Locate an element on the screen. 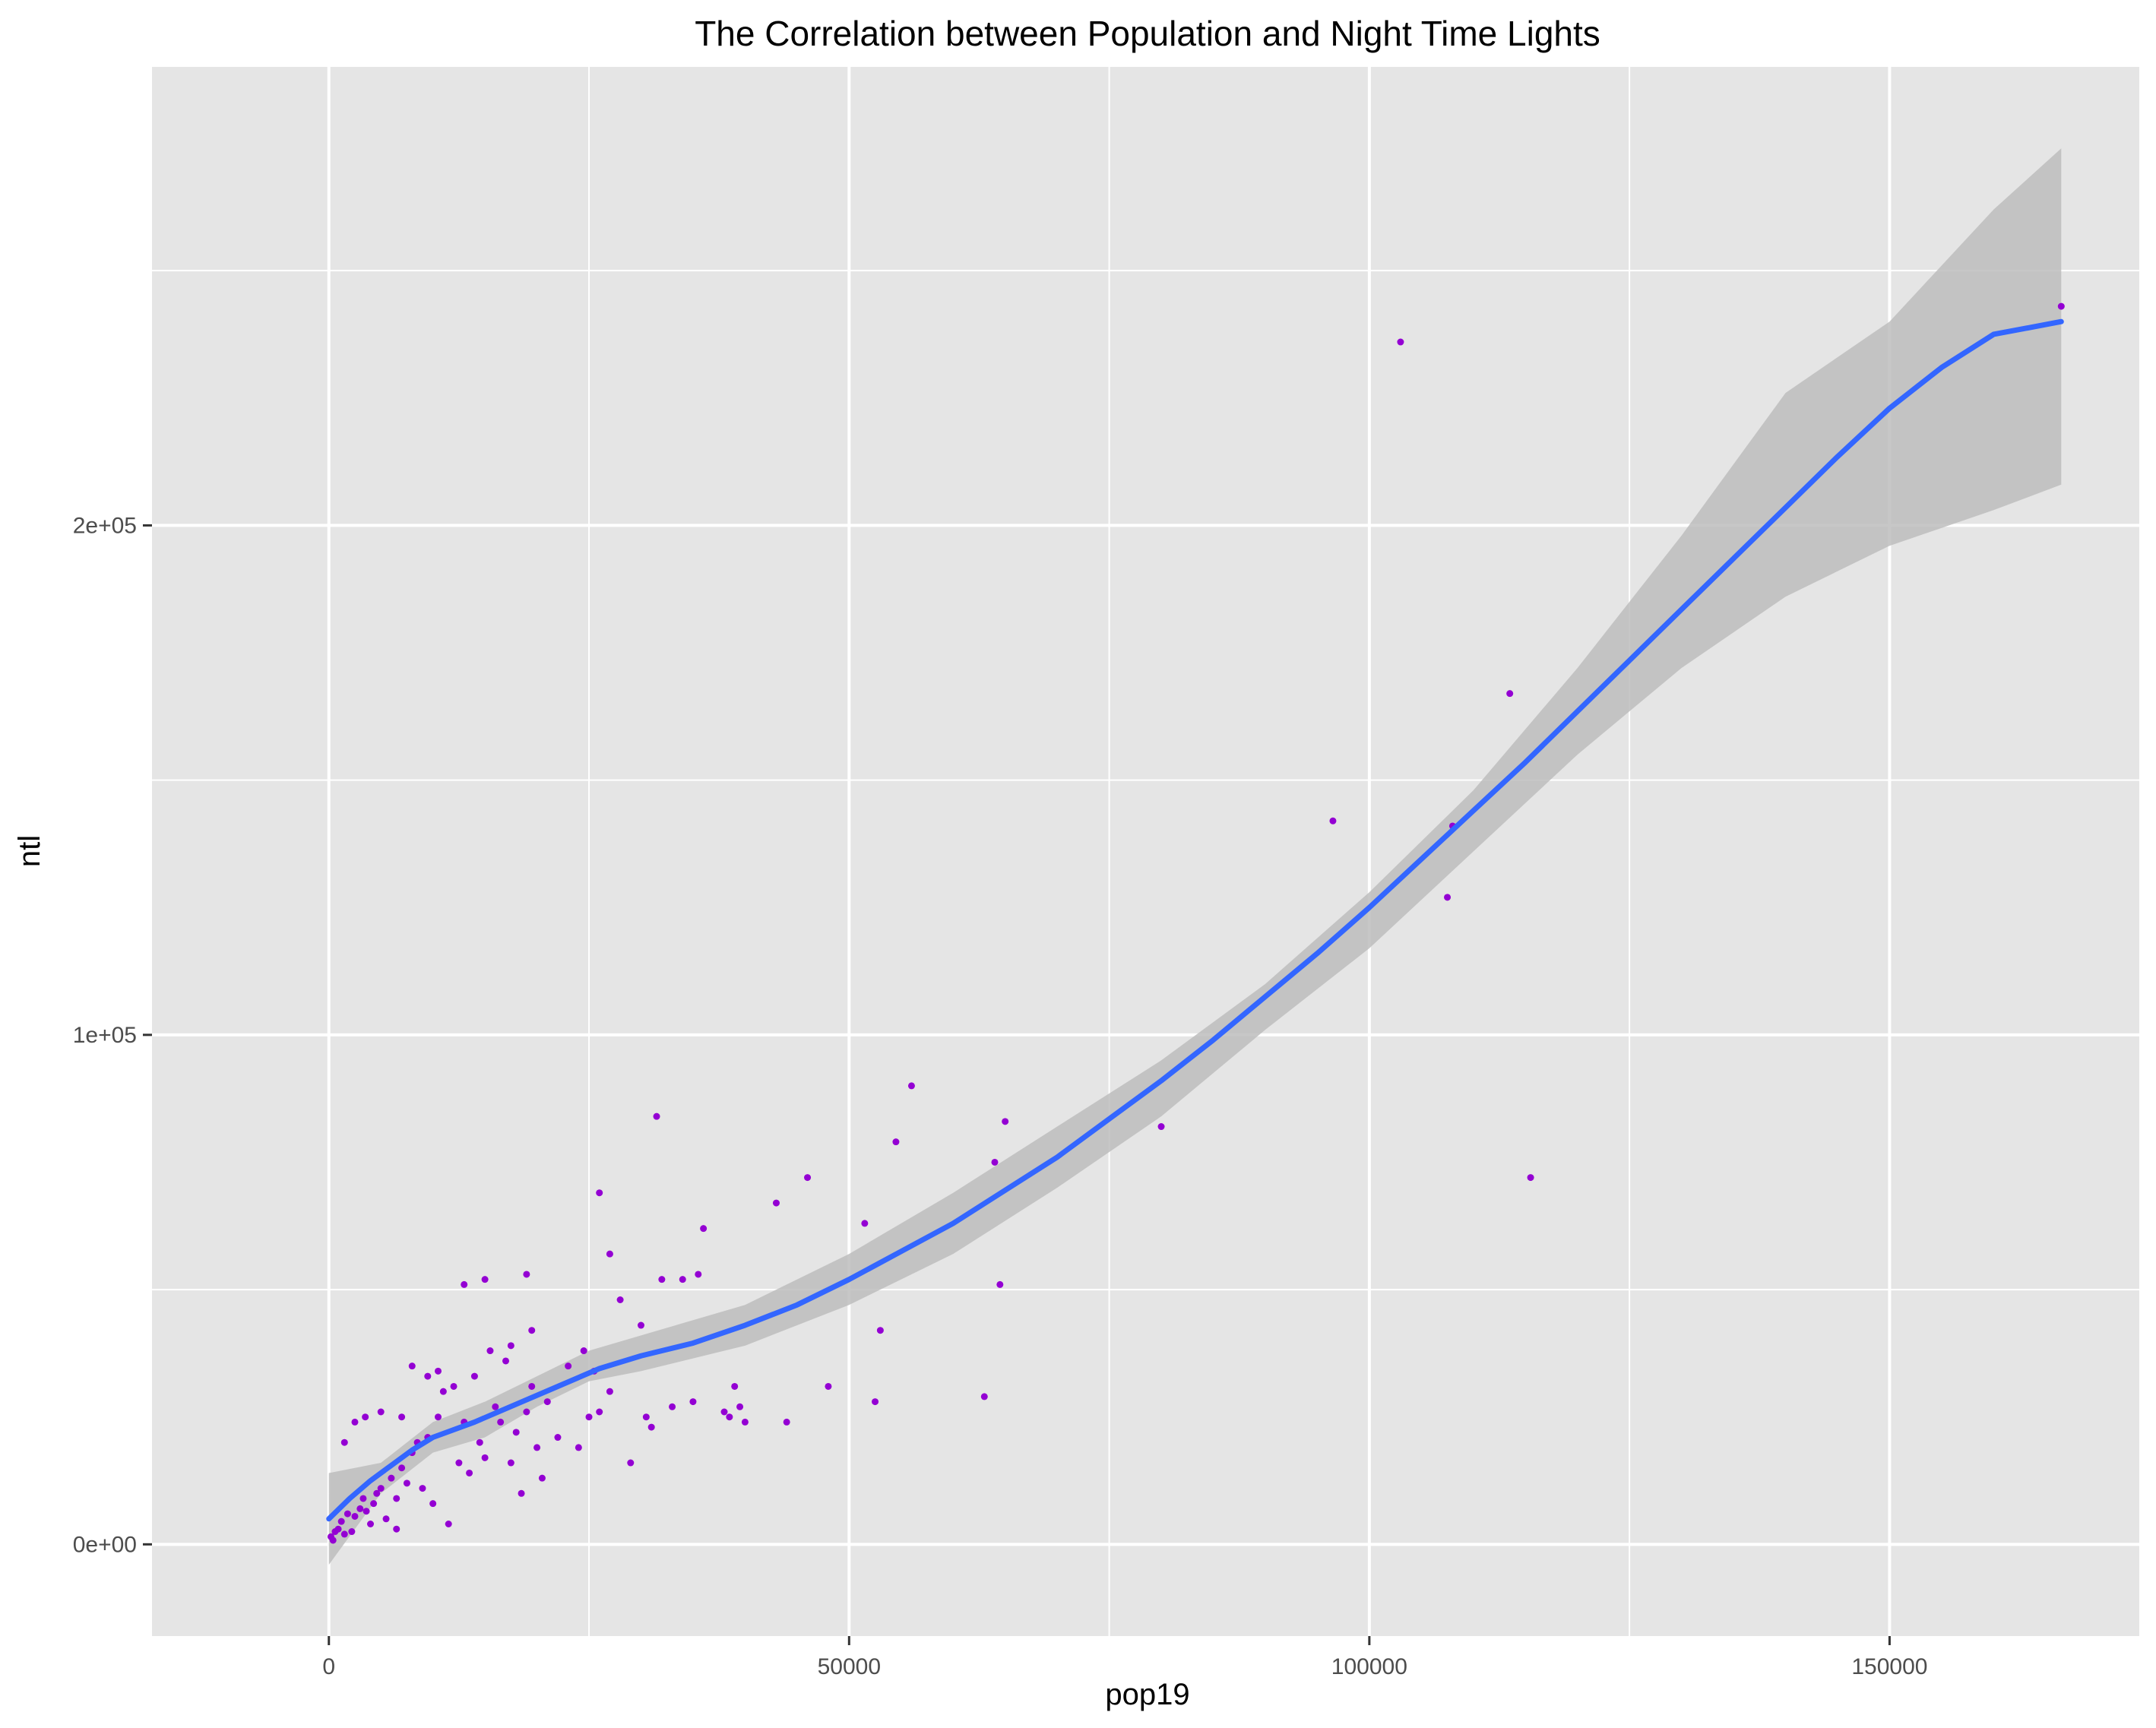  x-tick-label: 0 is located at coordinates (328, 1666).